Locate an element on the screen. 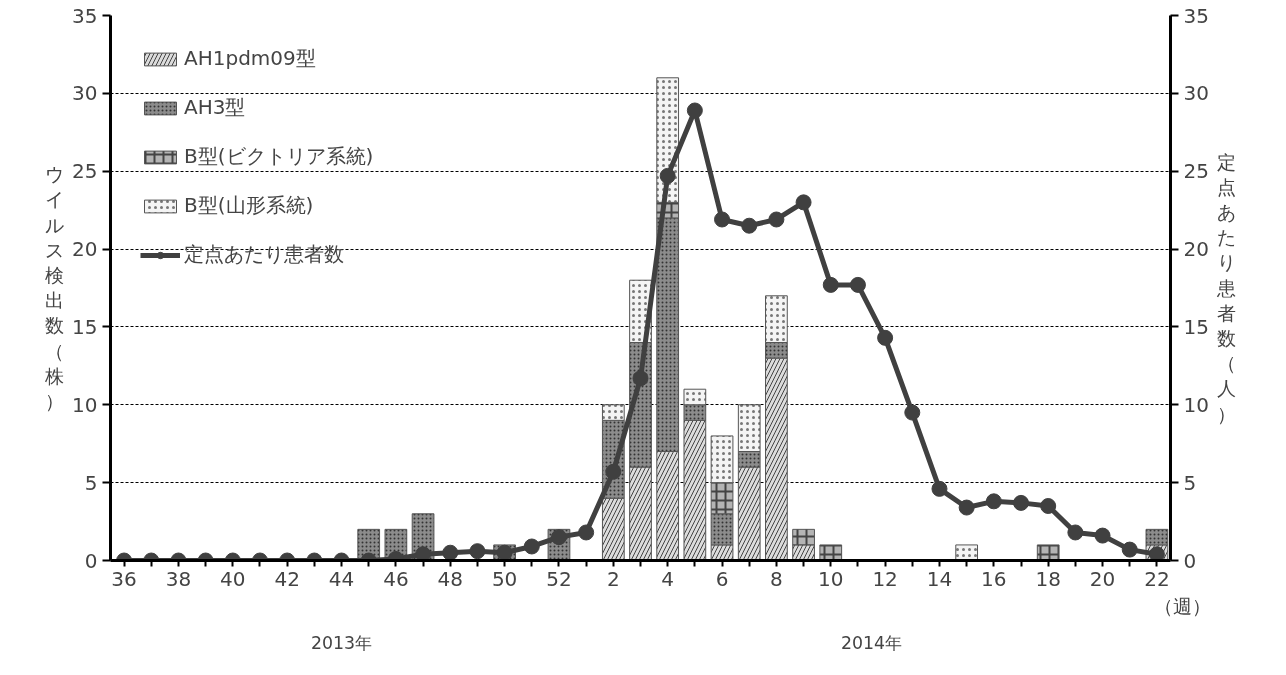  y-tick-label: 0 is located at coordinates (91, 560).